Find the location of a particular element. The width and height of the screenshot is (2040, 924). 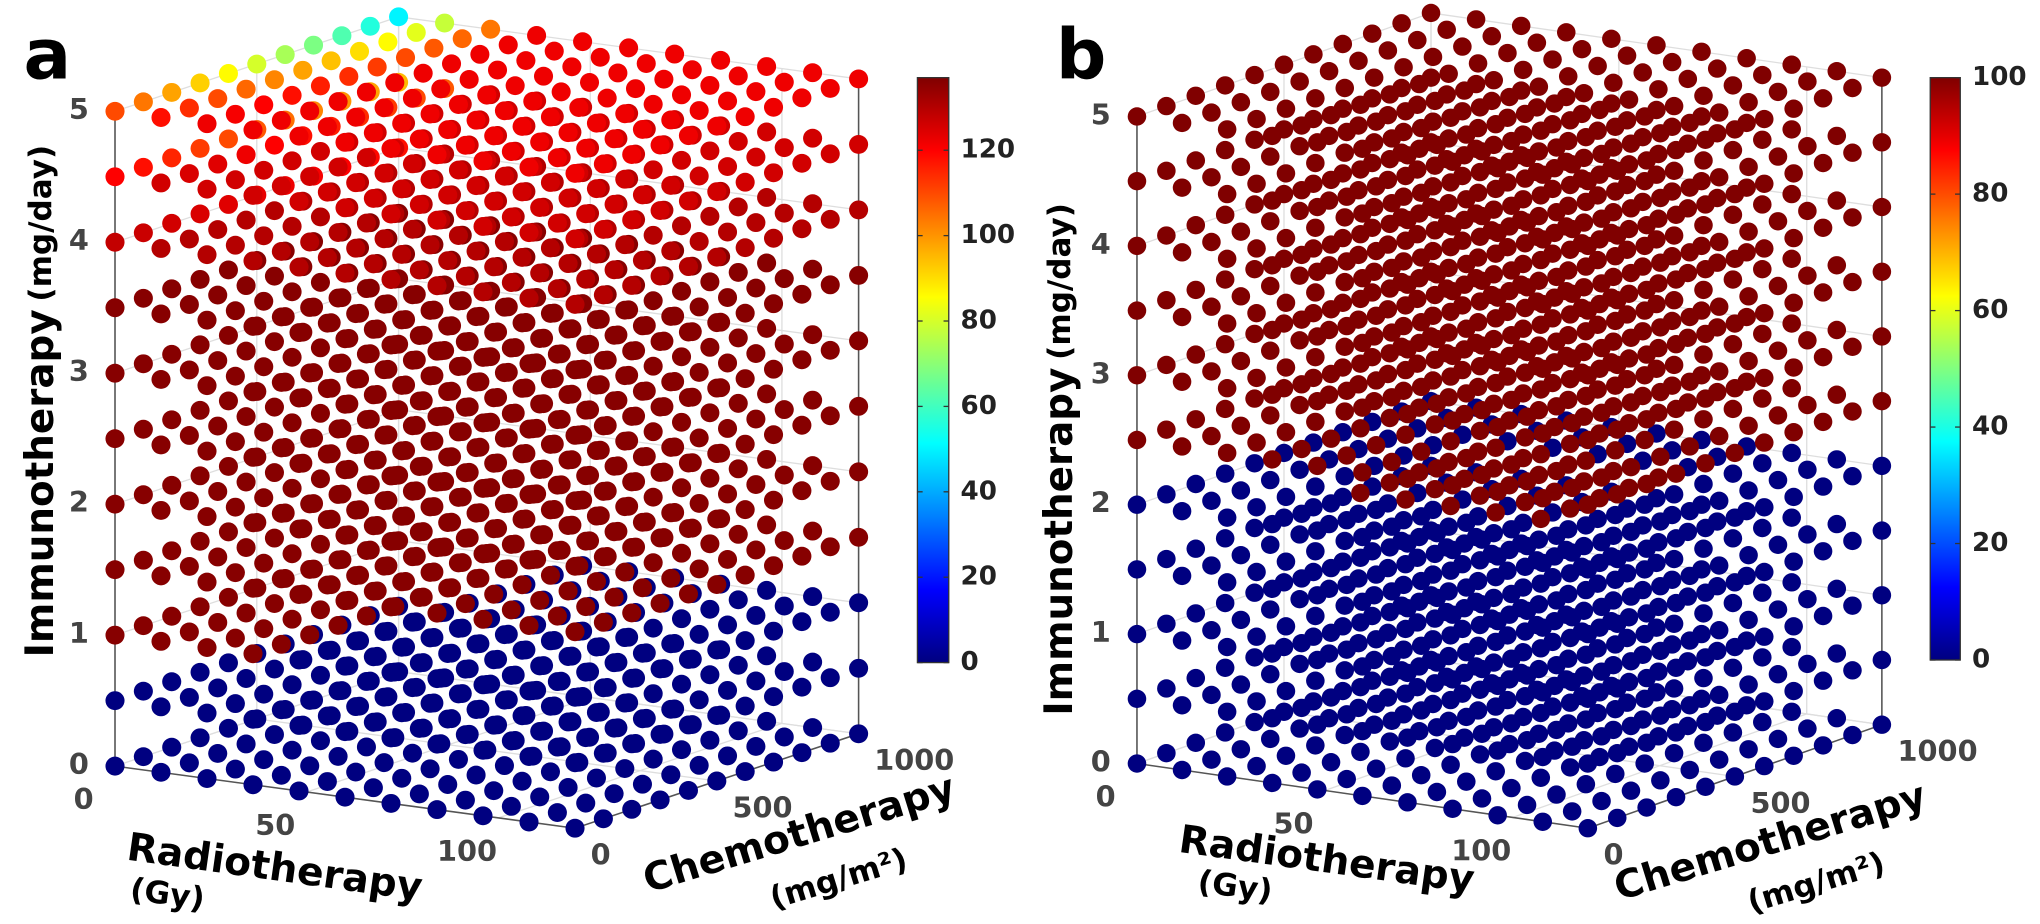

z-tick-label: 2 is located at coordinates (79, 502).